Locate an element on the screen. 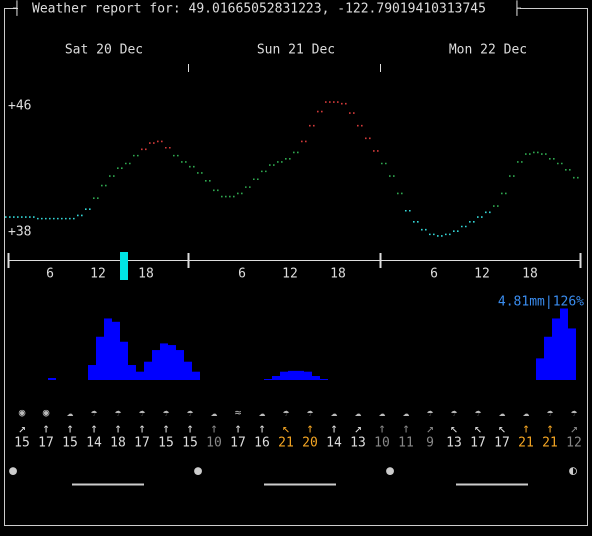  wind-speed: 14 is located at coordinates (334, 443).